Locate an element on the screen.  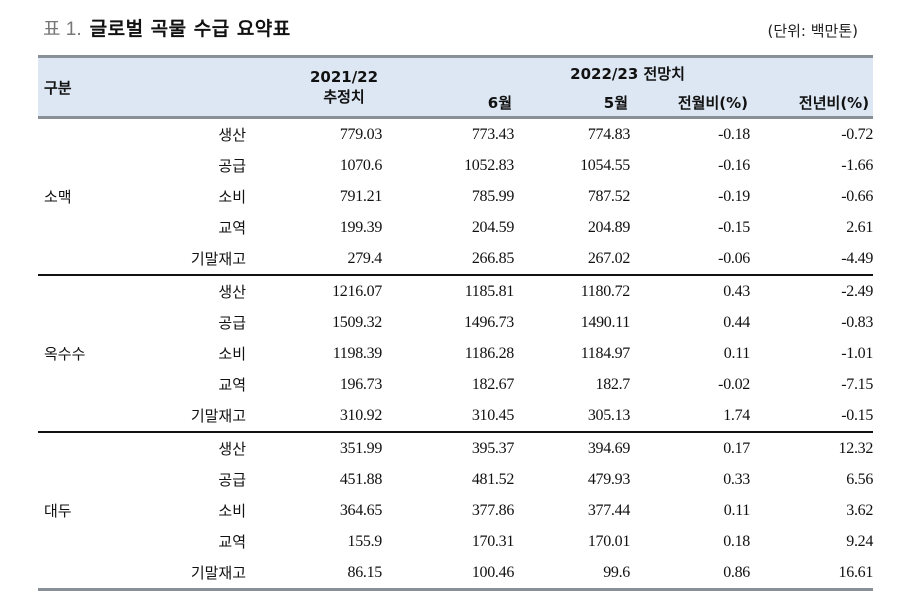
cell-june: 481.52 is located at coordinates (493, 479).